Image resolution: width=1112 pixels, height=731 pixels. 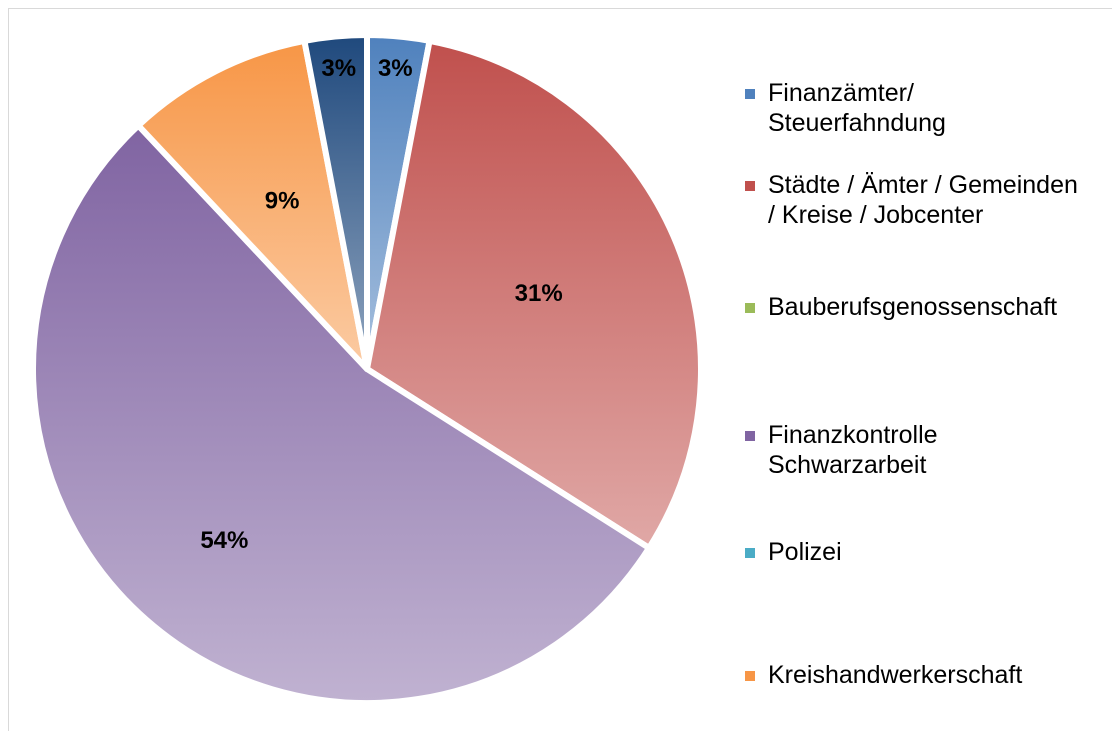 I want to click on legend-item: Bauberufsgenossenschaft, so click(x=917, y=307).